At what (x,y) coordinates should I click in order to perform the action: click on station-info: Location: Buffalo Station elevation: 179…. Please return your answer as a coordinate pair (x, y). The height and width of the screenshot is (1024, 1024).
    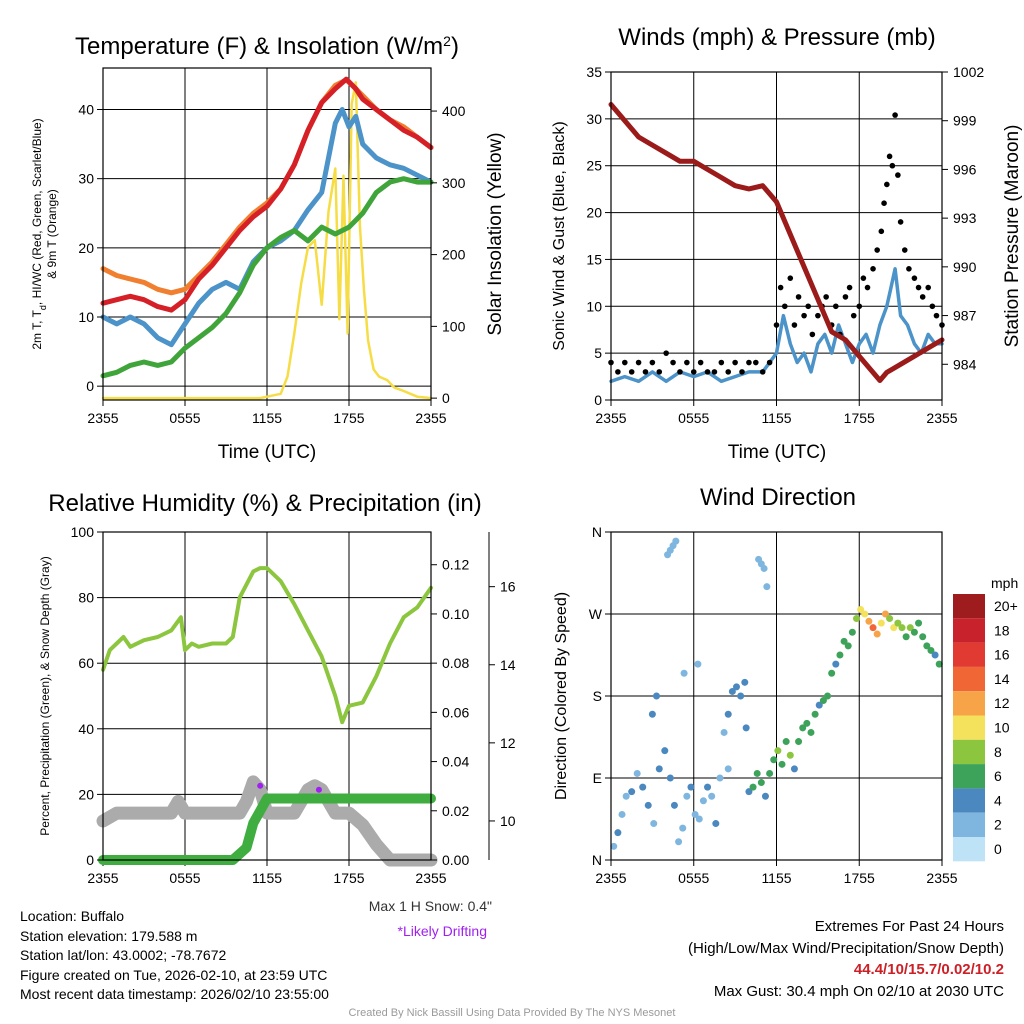
    Looking at the image, I should click on (174, 956).